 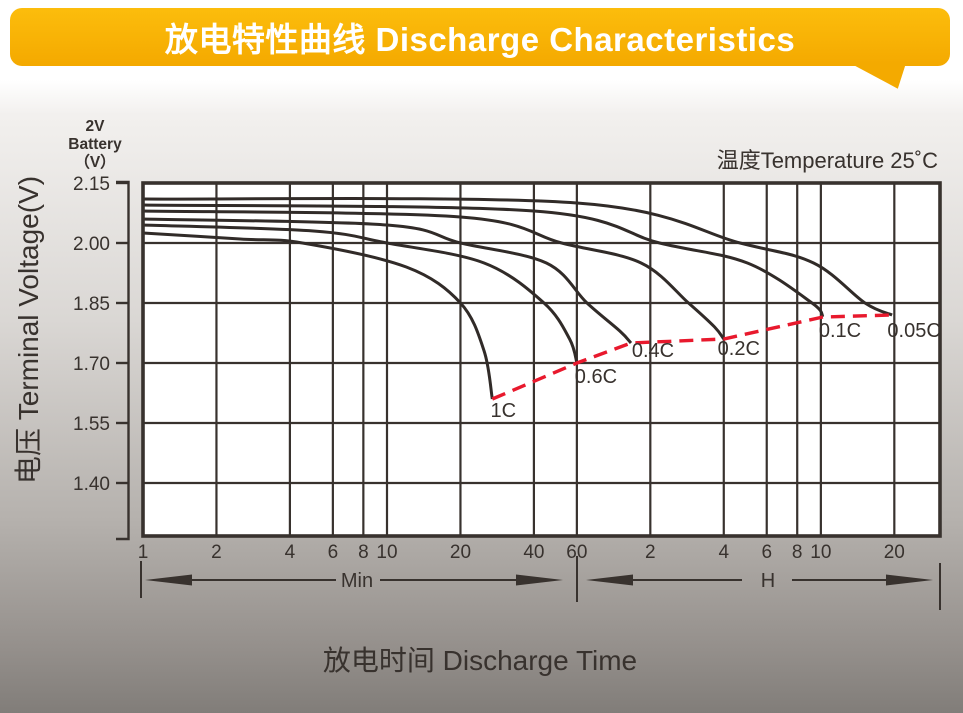 I want to click on temperature-annotation: 温度Temperature 25˚C, so click(x=827, y=160).